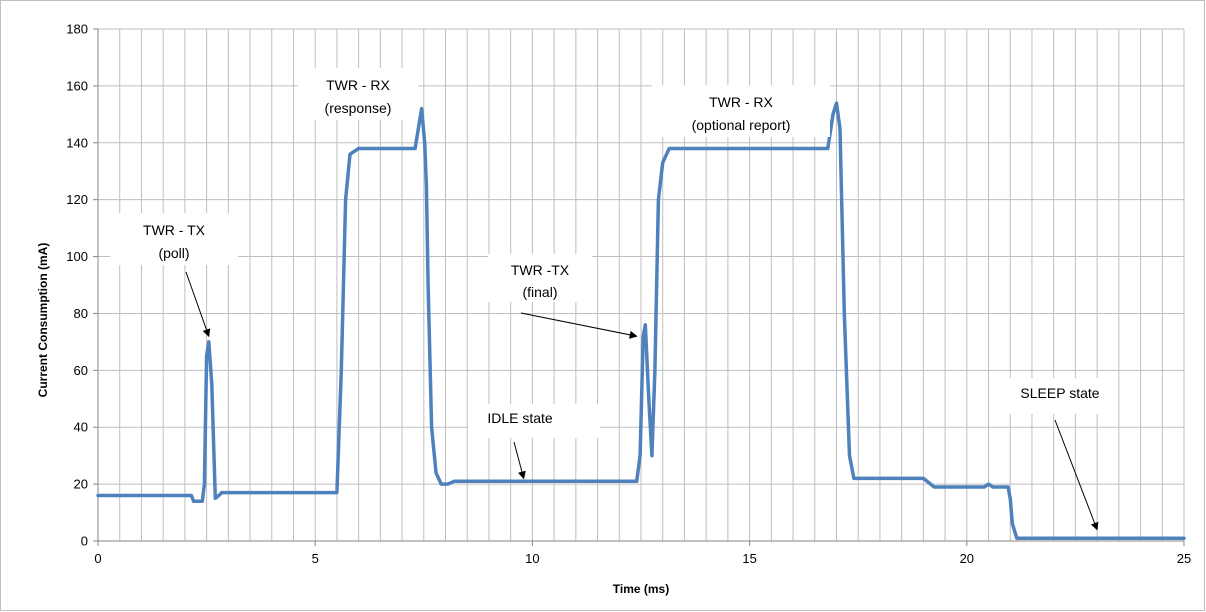 Image resolution: width=1206 pixels, height=612 pixels. Describe the element at coordinates (77, 256) in the screenshot. I see `y-tick-label: 100` at that location.